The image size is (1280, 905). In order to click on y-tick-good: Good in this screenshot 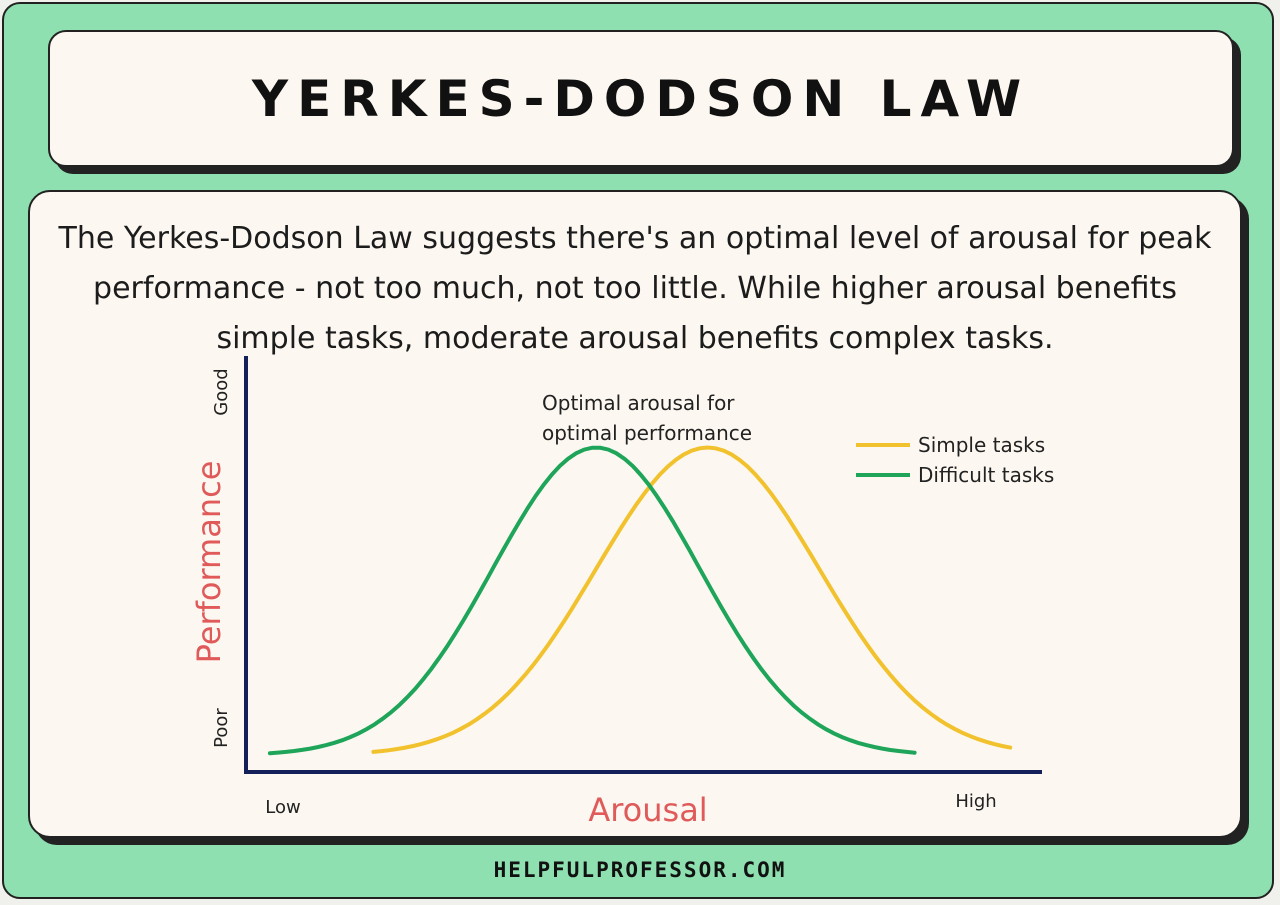, I will do `click(221, 391)`.